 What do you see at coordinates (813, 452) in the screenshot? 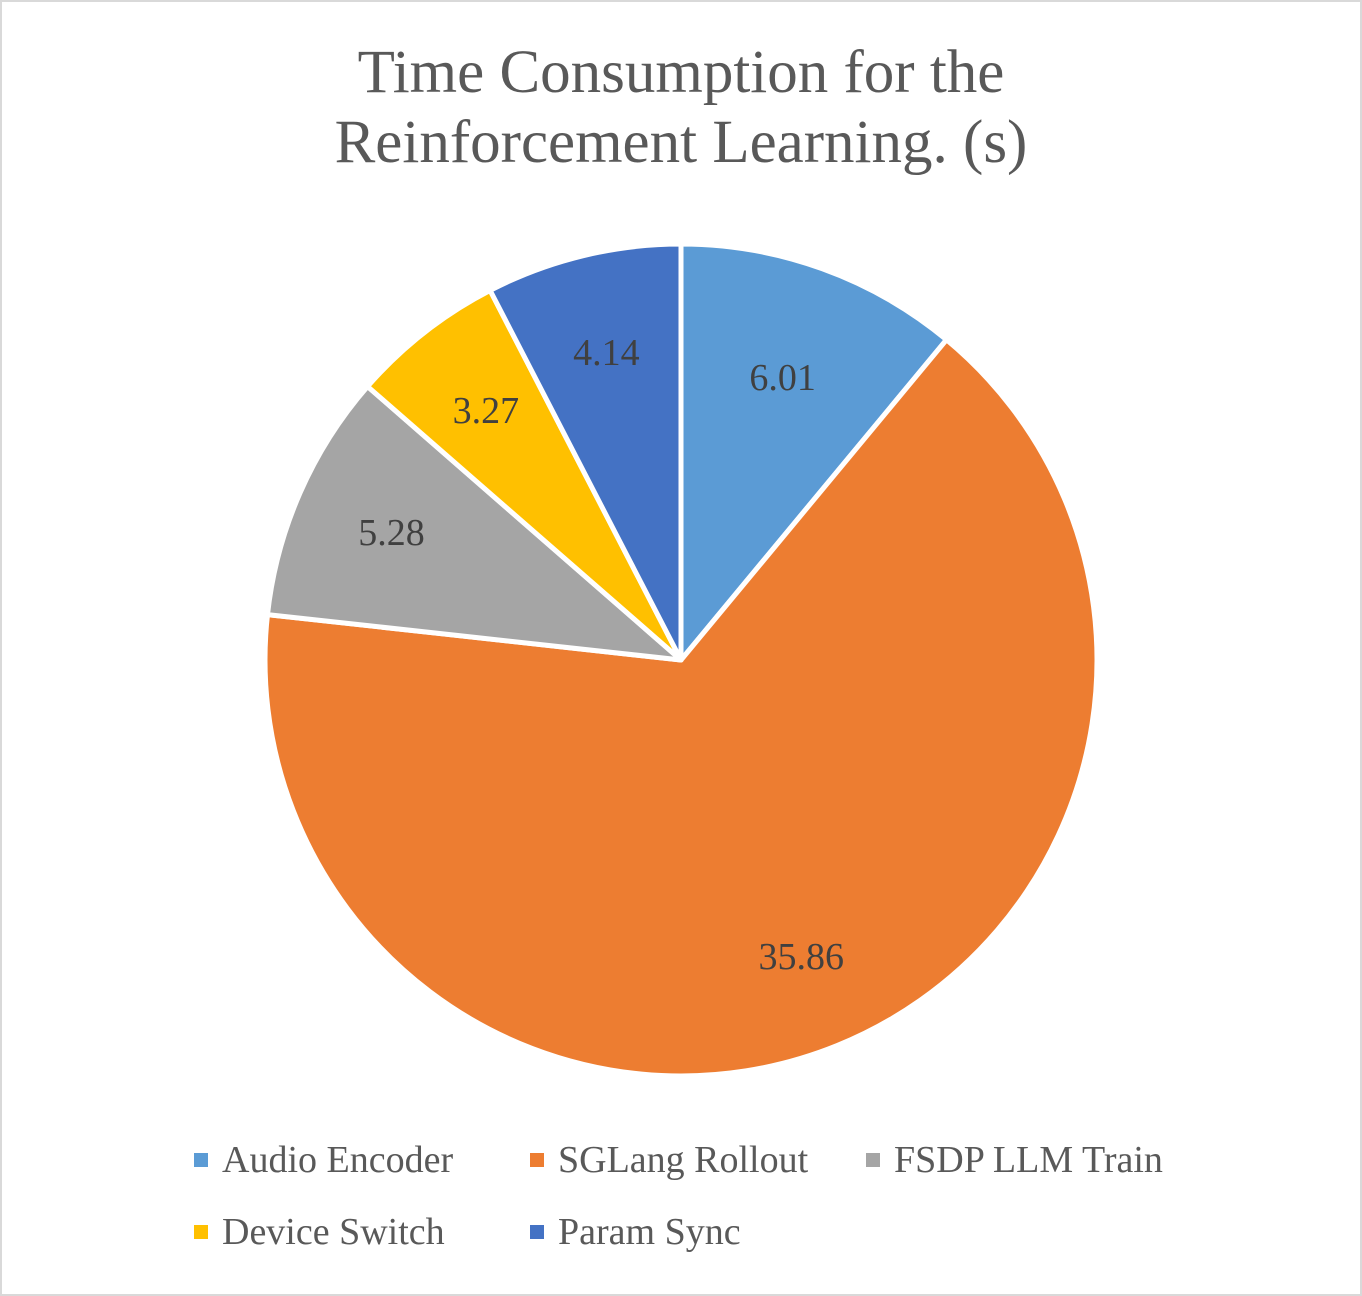
I see `pie-slice-audio-encoder` at bounding box center [813, 452].